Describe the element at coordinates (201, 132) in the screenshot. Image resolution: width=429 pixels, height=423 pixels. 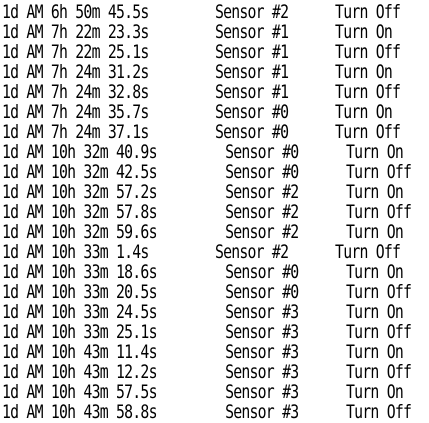
I see `log-row: 1d AM 7h 24m 37.1s Sensor #0 Turn Off` at that location.